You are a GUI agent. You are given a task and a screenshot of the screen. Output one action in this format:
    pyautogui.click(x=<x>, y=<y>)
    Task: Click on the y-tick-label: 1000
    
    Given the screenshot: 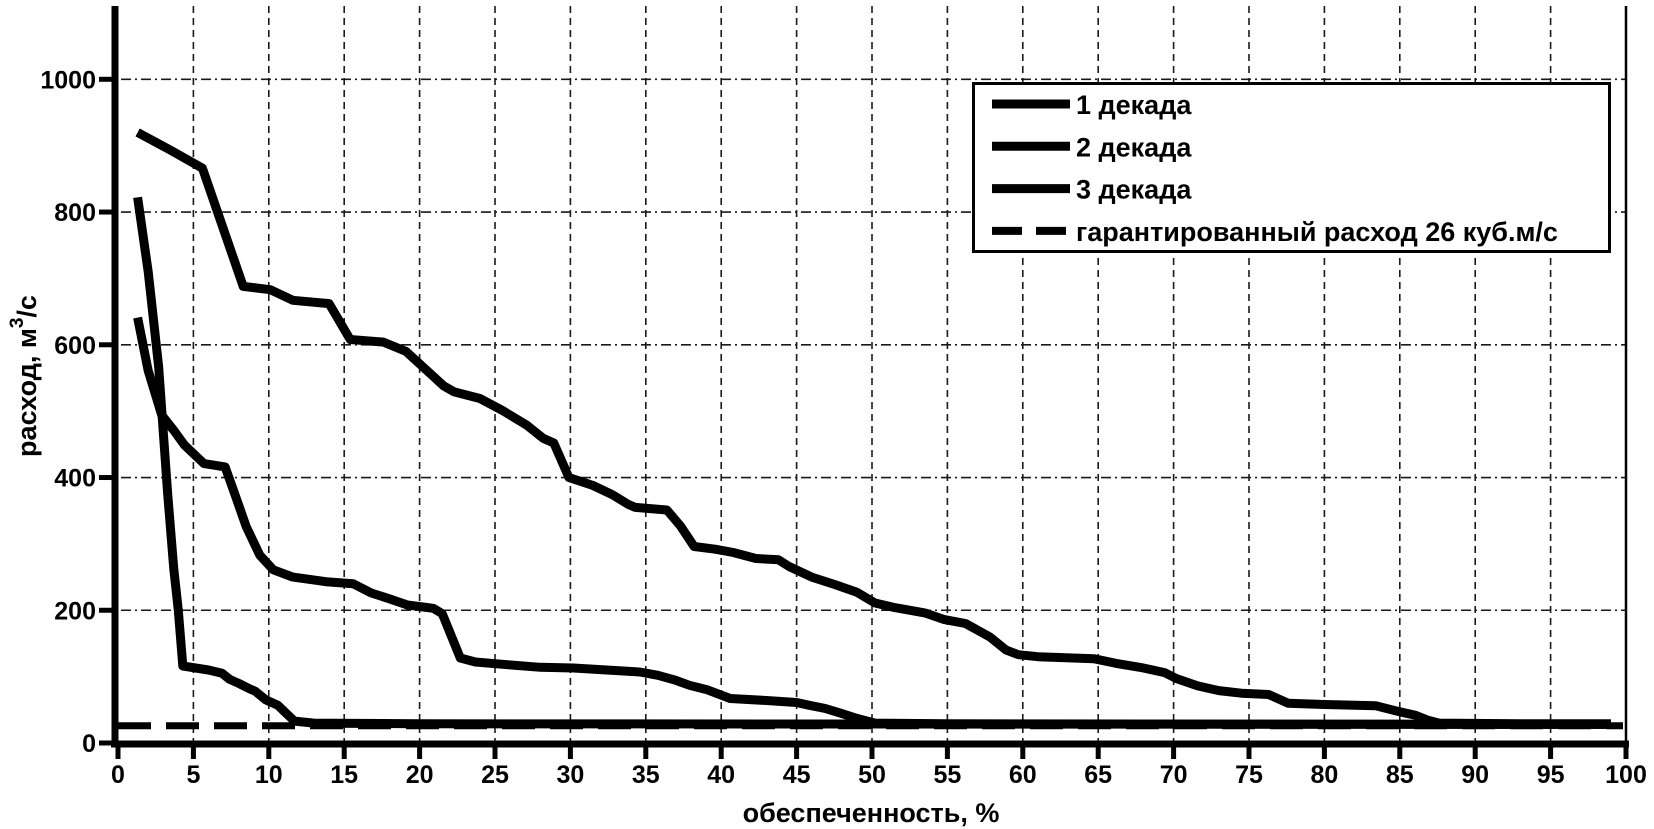 What is the action you would take?
    pyautogui.click(x=68, y=80)
    